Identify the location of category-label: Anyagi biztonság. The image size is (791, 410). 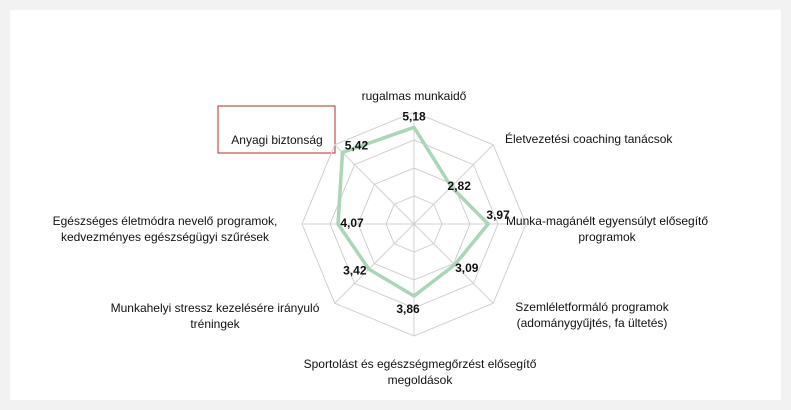
(276, 140).